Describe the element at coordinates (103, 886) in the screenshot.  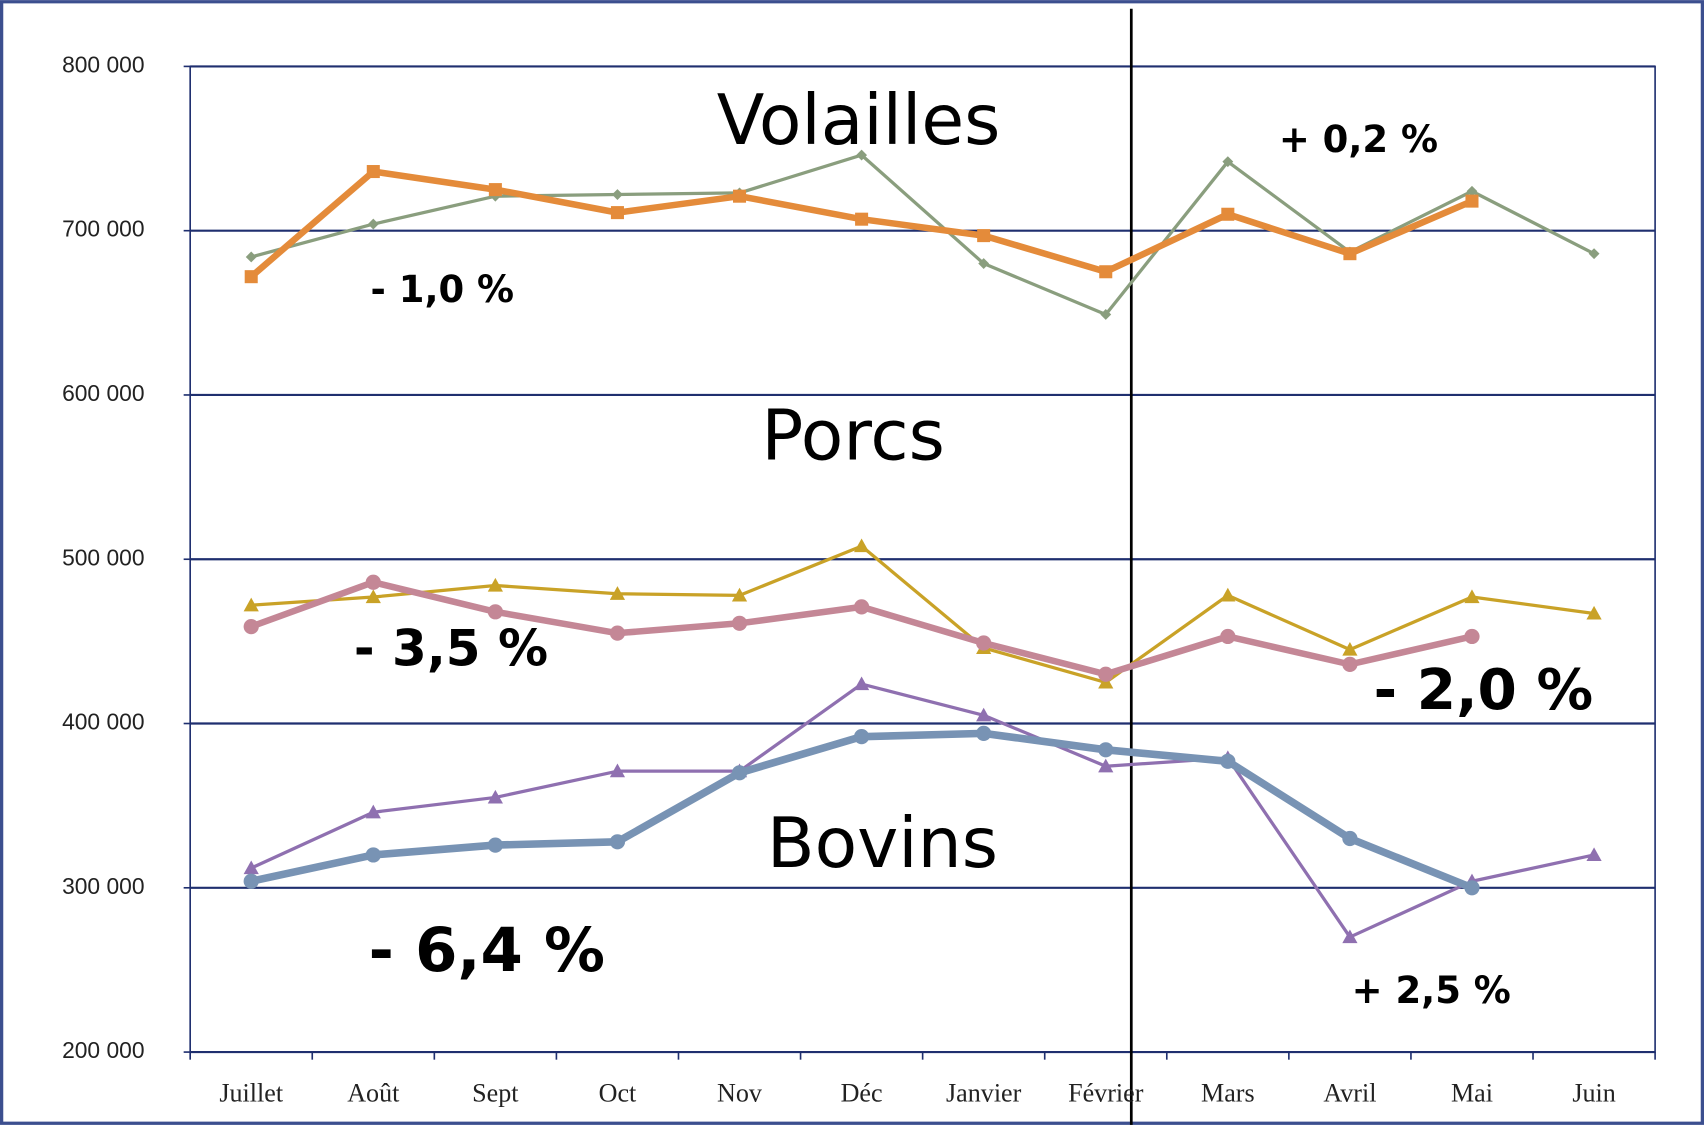
I see `y-tick-label: 300 000` at that location.